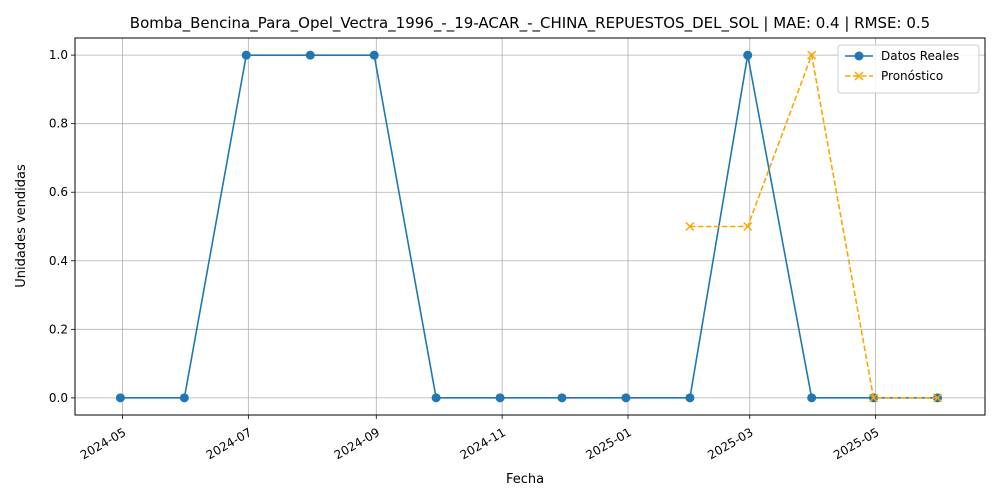  I want to click on y-tick-label: 0.2, so click(58, 329).